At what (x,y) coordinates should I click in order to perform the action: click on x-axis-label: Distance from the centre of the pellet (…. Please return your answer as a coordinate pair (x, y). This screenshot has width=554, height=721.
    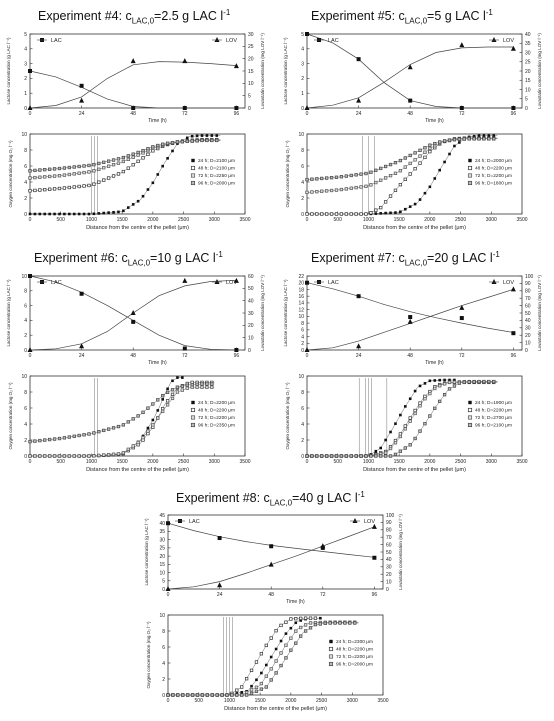
    Looking at the image, I should click on (137, 470).